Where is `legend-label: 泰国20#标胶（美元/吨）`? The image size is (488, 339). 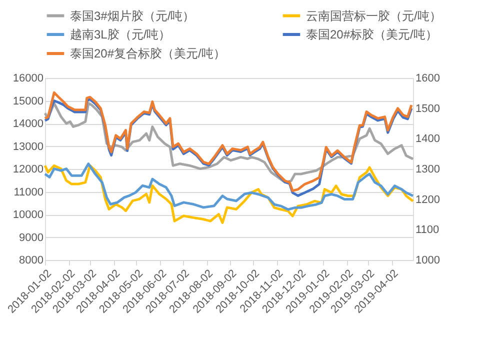
legend-label: 泰国20#标胶（美元/吨） is located at coordinates (372, 35).